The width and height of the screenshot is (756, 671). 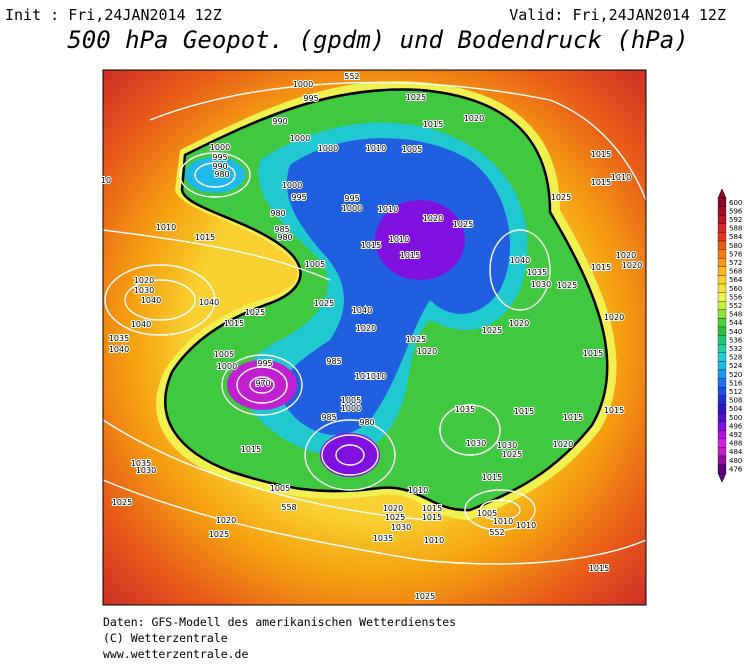 I want to click on colorbar-label: 572, so click(x=735, y=263).